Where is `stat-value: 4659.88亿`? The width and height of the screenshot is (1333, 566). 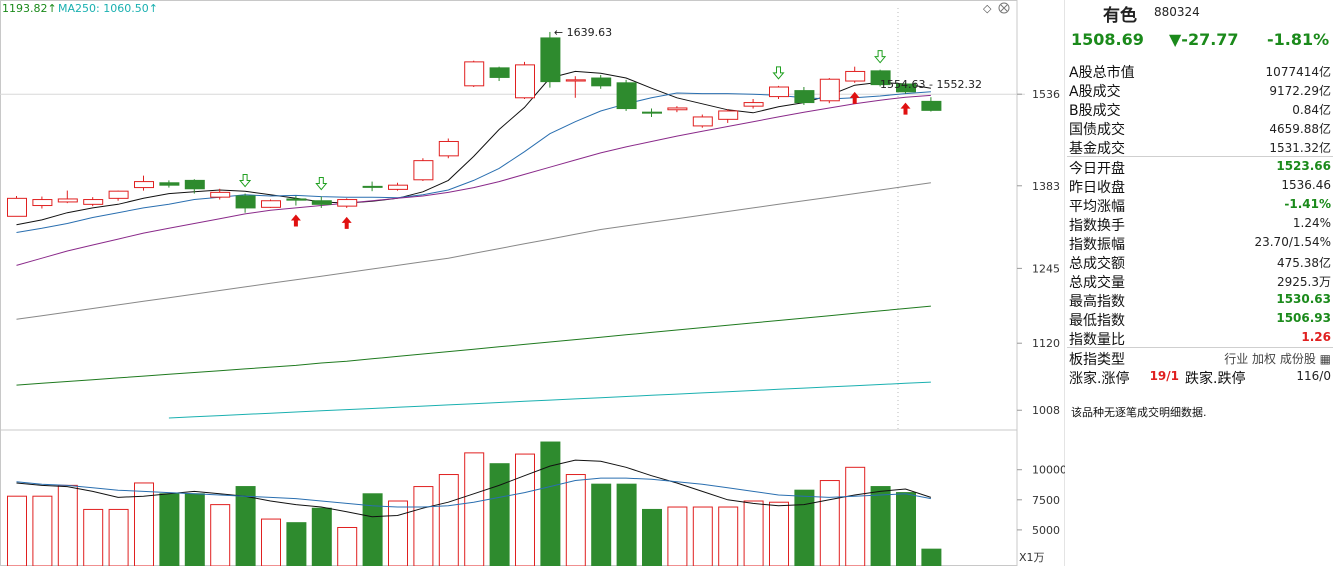
stat-value: 4659.88亿 is located at coordinates (1300, 129).